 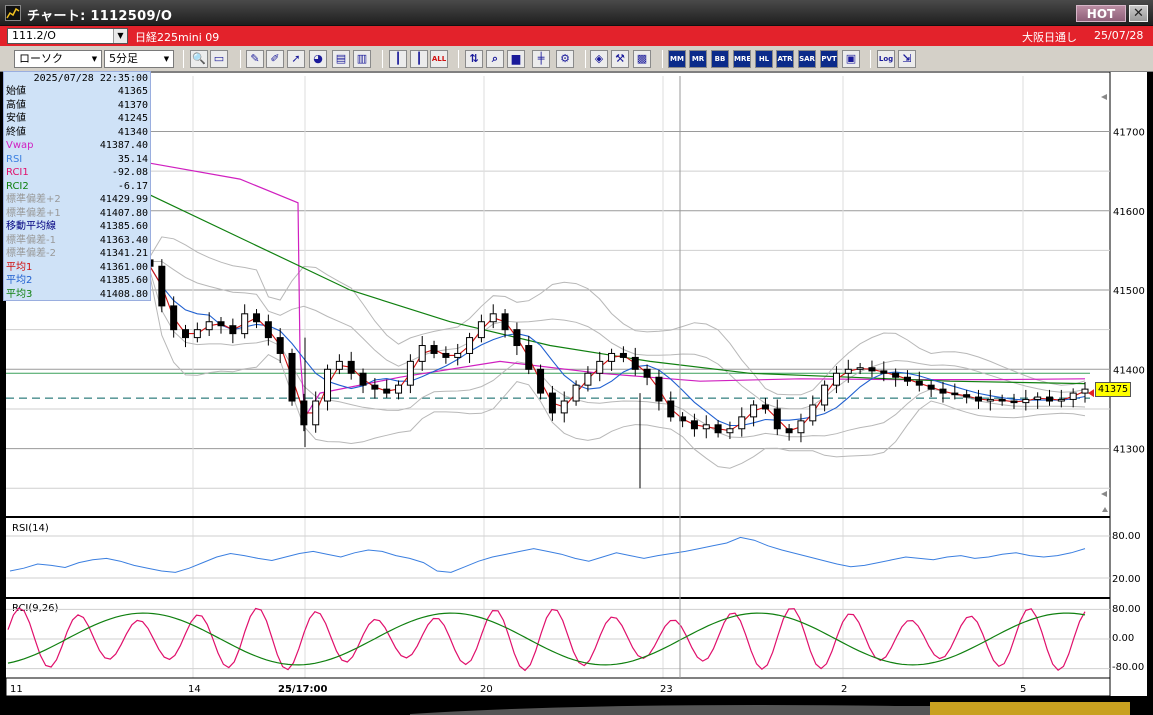 I want to click on compare-button: ⇅, so click(x=474, y=59).